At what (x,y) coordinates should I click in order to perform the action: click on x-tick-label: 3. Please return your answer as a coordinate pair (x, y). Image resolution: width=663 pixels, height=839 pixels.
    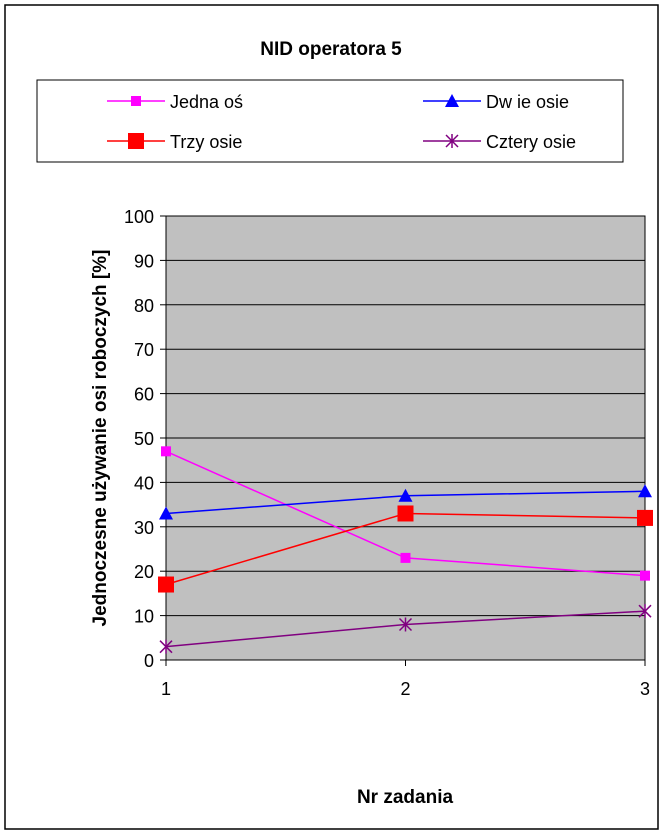
    Looking at the image, I should click on (645, 689).